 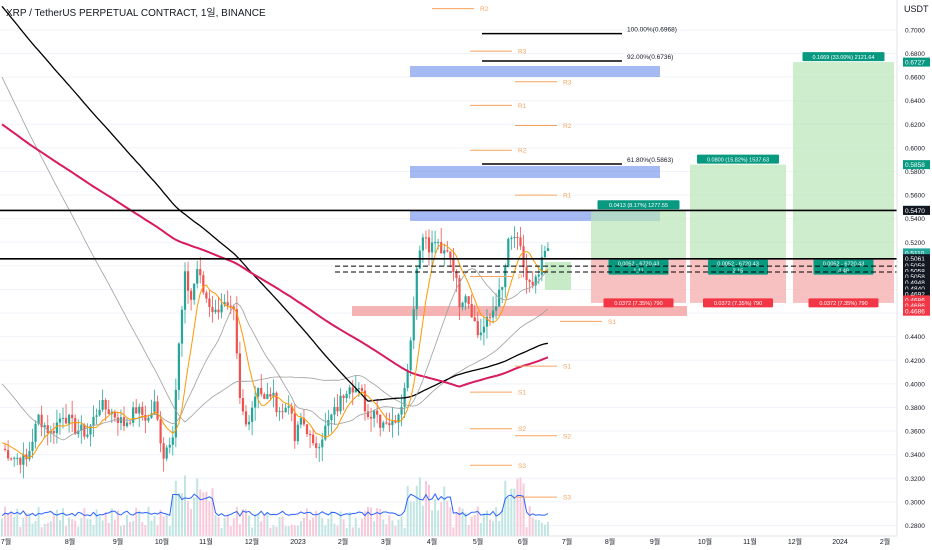 What do you see at coordinates (567, 126) in the screenshot?
I see `pivot-label: R2` at bounding box center [567, 126].